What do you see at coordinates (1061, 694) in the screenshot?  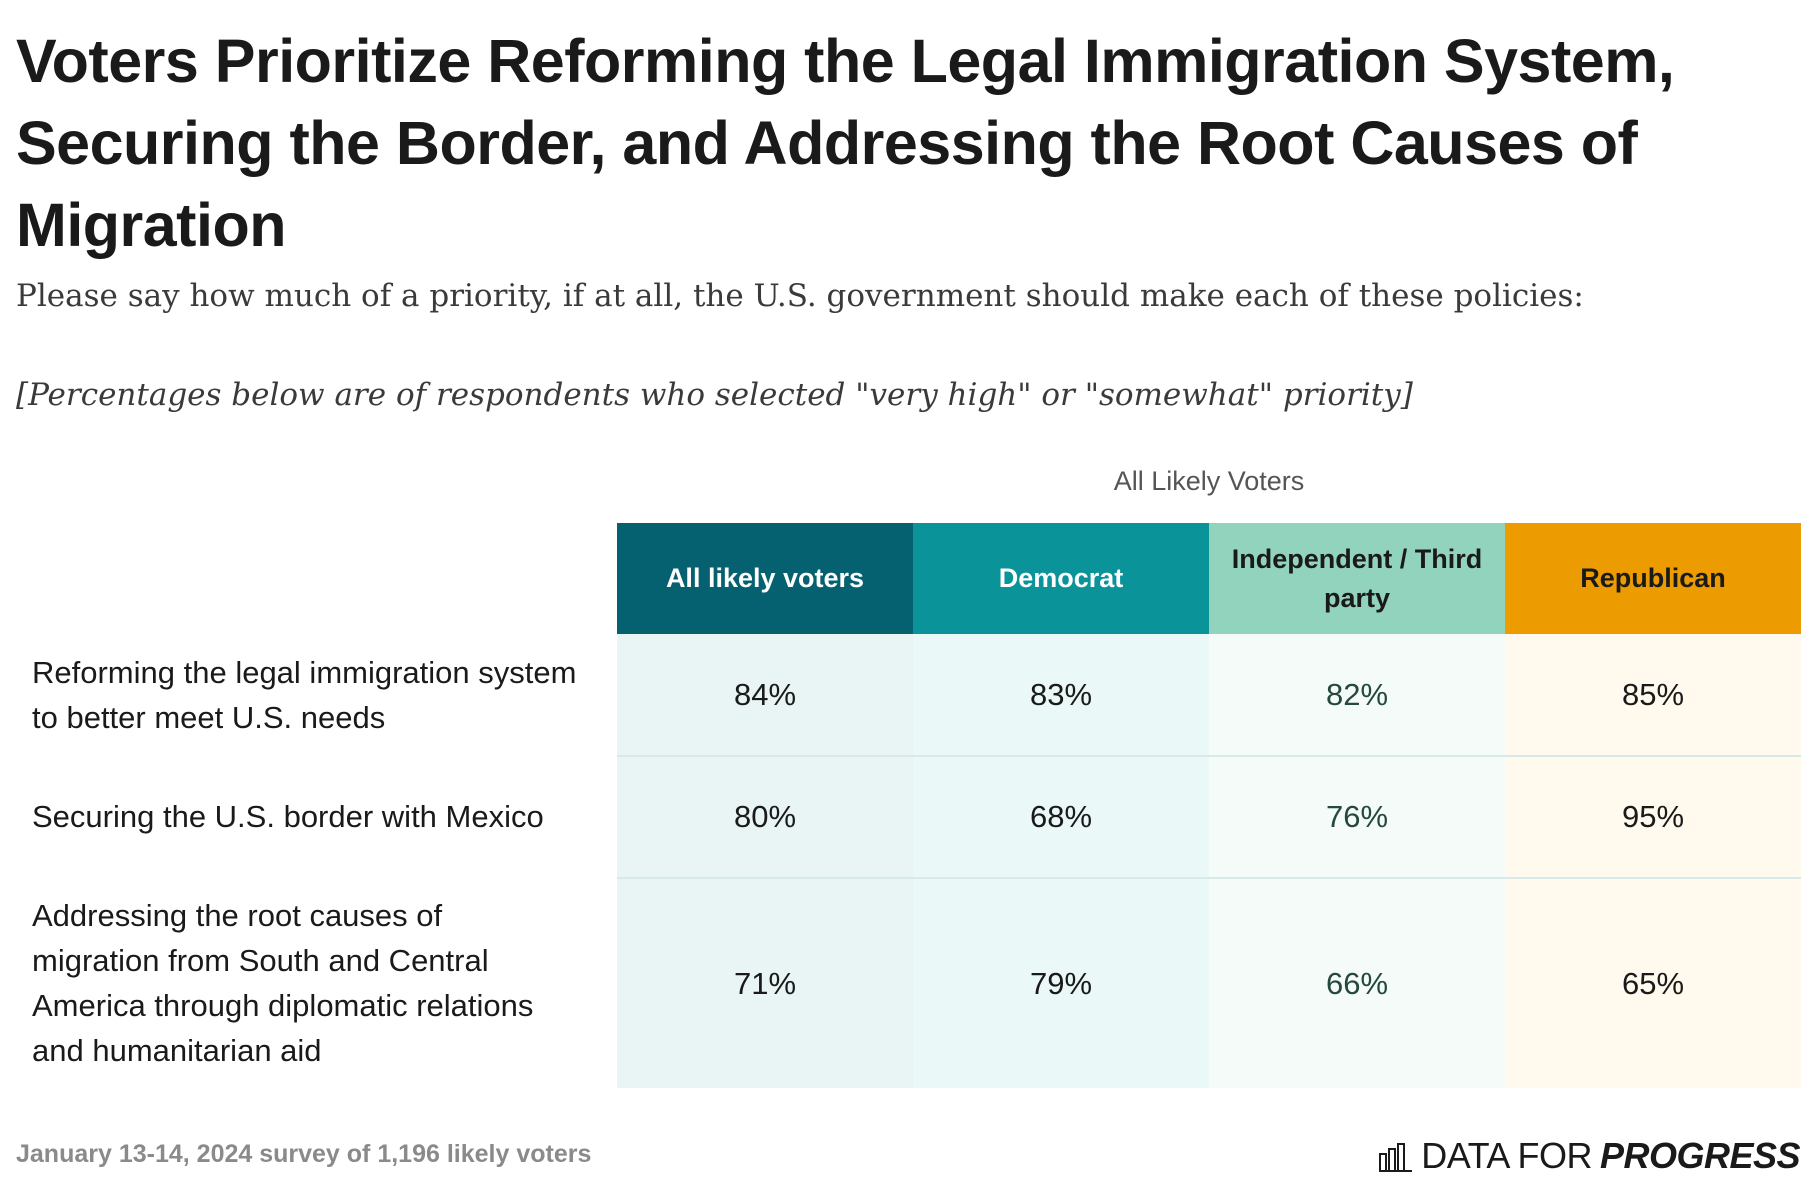 I see `cell-democrat: 83%` at bounding box center [1061, 694].